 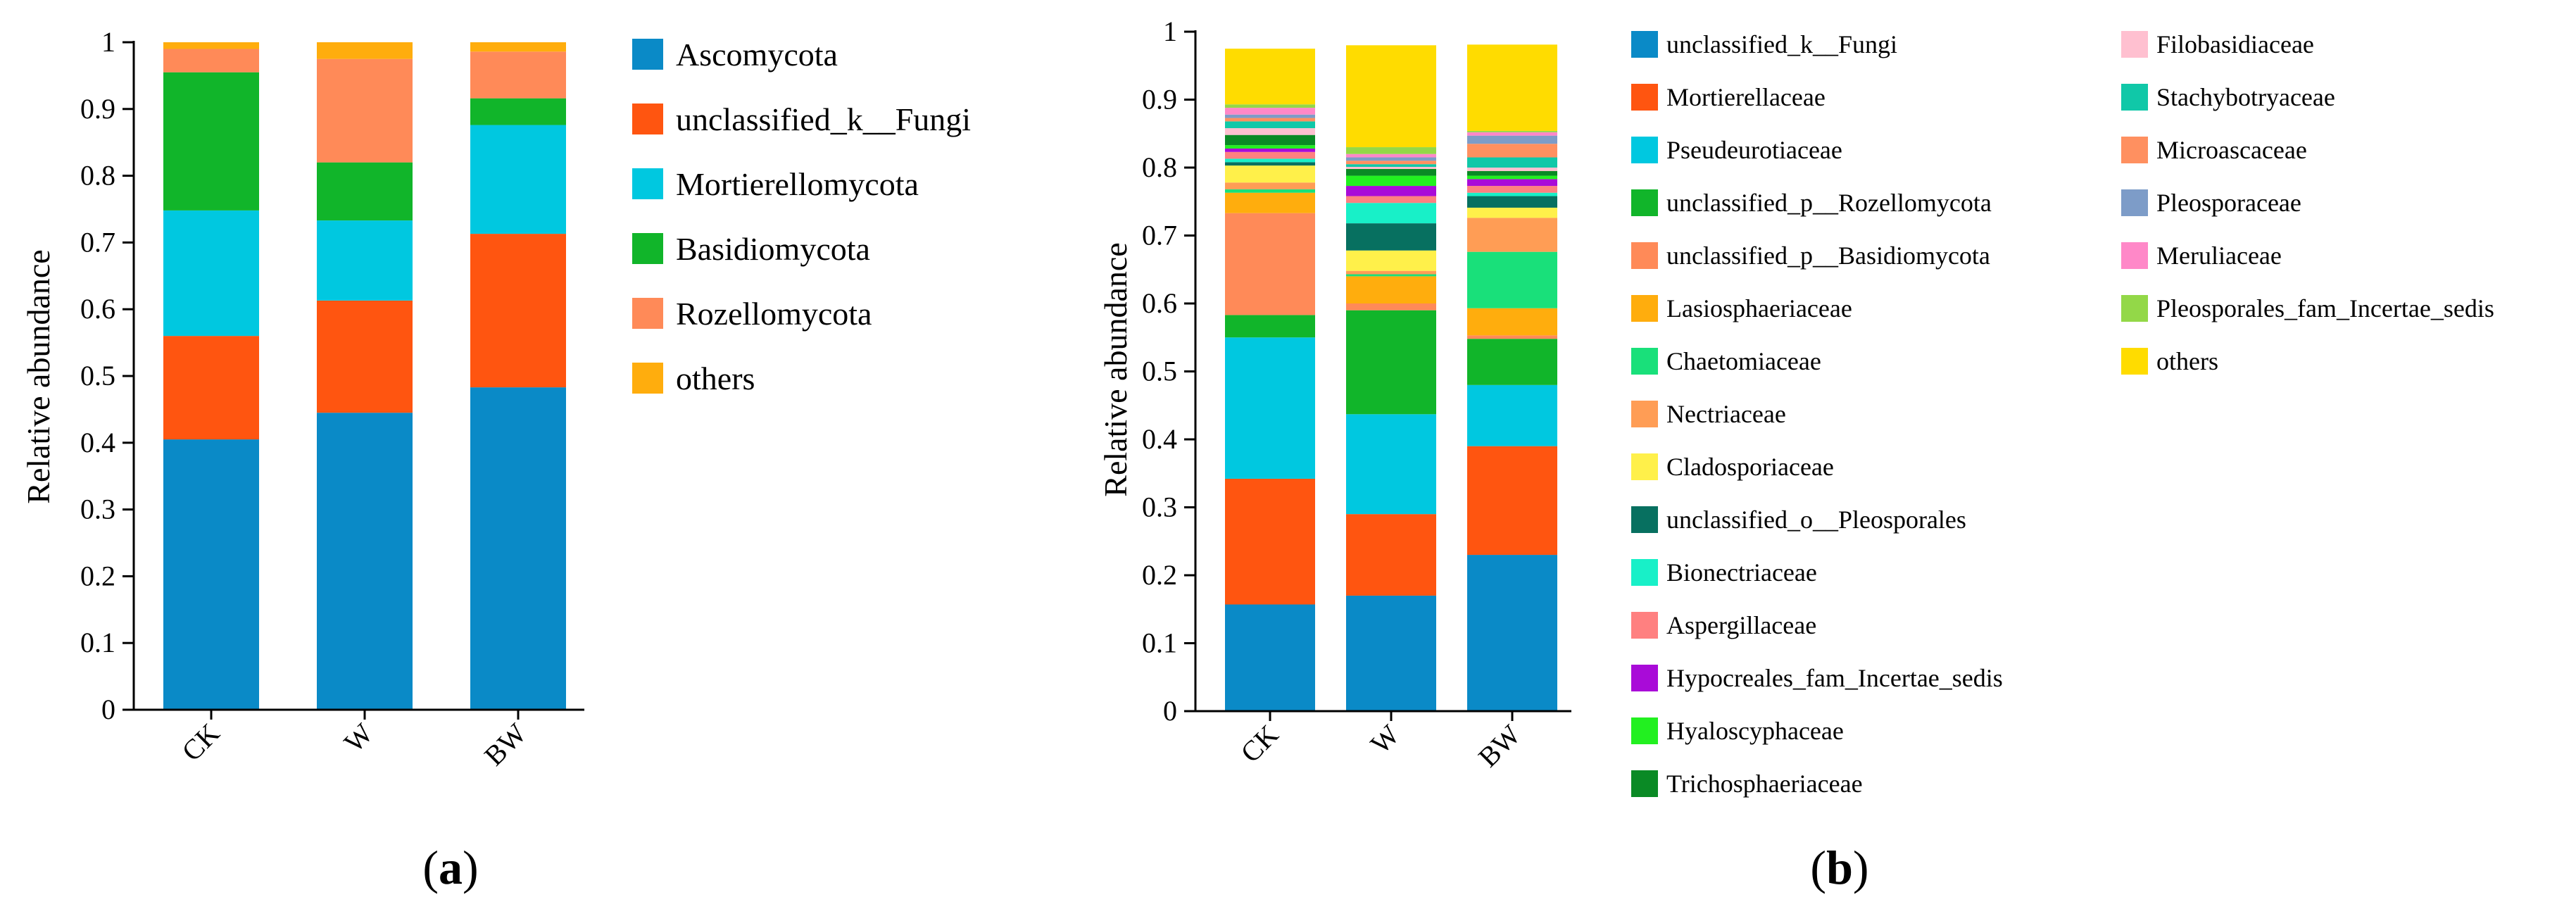 I want to click on bar-segment-ck-hypocreales-fam-incertae-sedis, so click(x=1270, y=150).